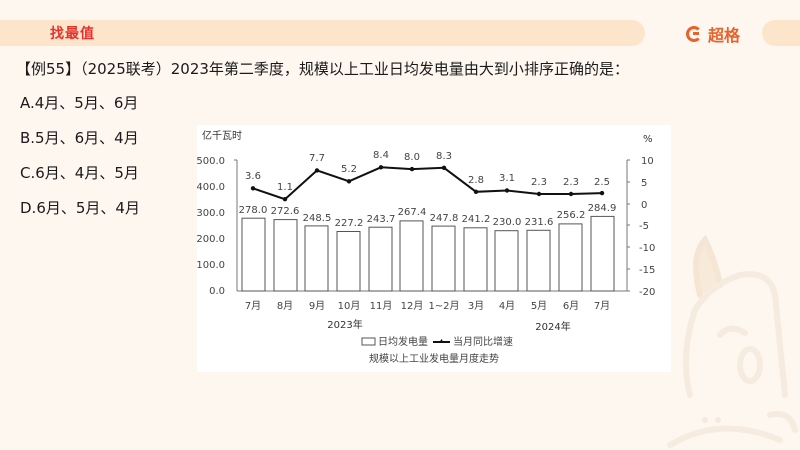  What do you see at coordinates (483, 341) in the screenshot?
I see `legend-line-label: 当月同比增速` at bounding box center [483, 341].